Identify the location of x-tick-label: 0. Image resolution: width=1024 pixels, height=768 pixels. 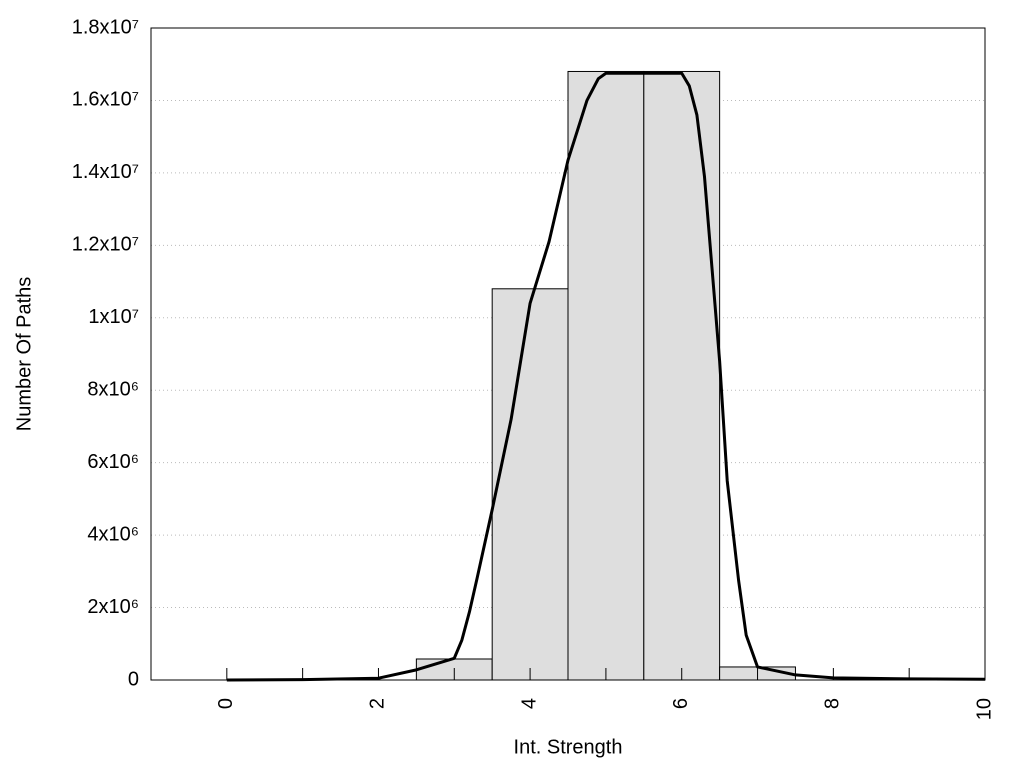
(226, 703).